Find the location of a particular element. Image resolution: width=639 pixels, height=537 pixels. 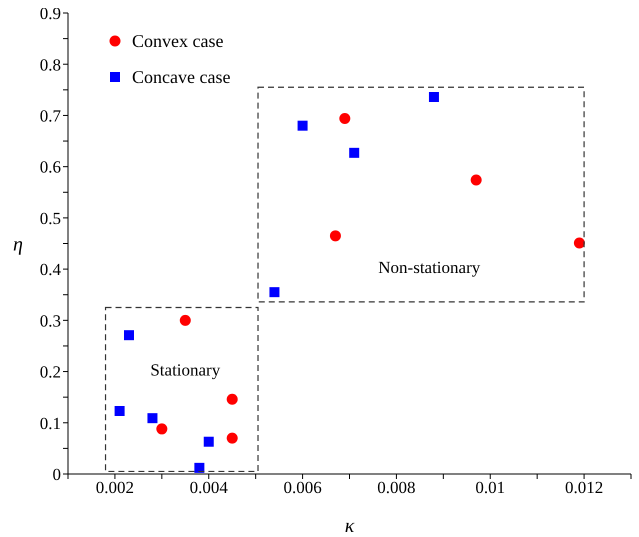

annotation: Non-stationary is located at coordinates (429, 268).